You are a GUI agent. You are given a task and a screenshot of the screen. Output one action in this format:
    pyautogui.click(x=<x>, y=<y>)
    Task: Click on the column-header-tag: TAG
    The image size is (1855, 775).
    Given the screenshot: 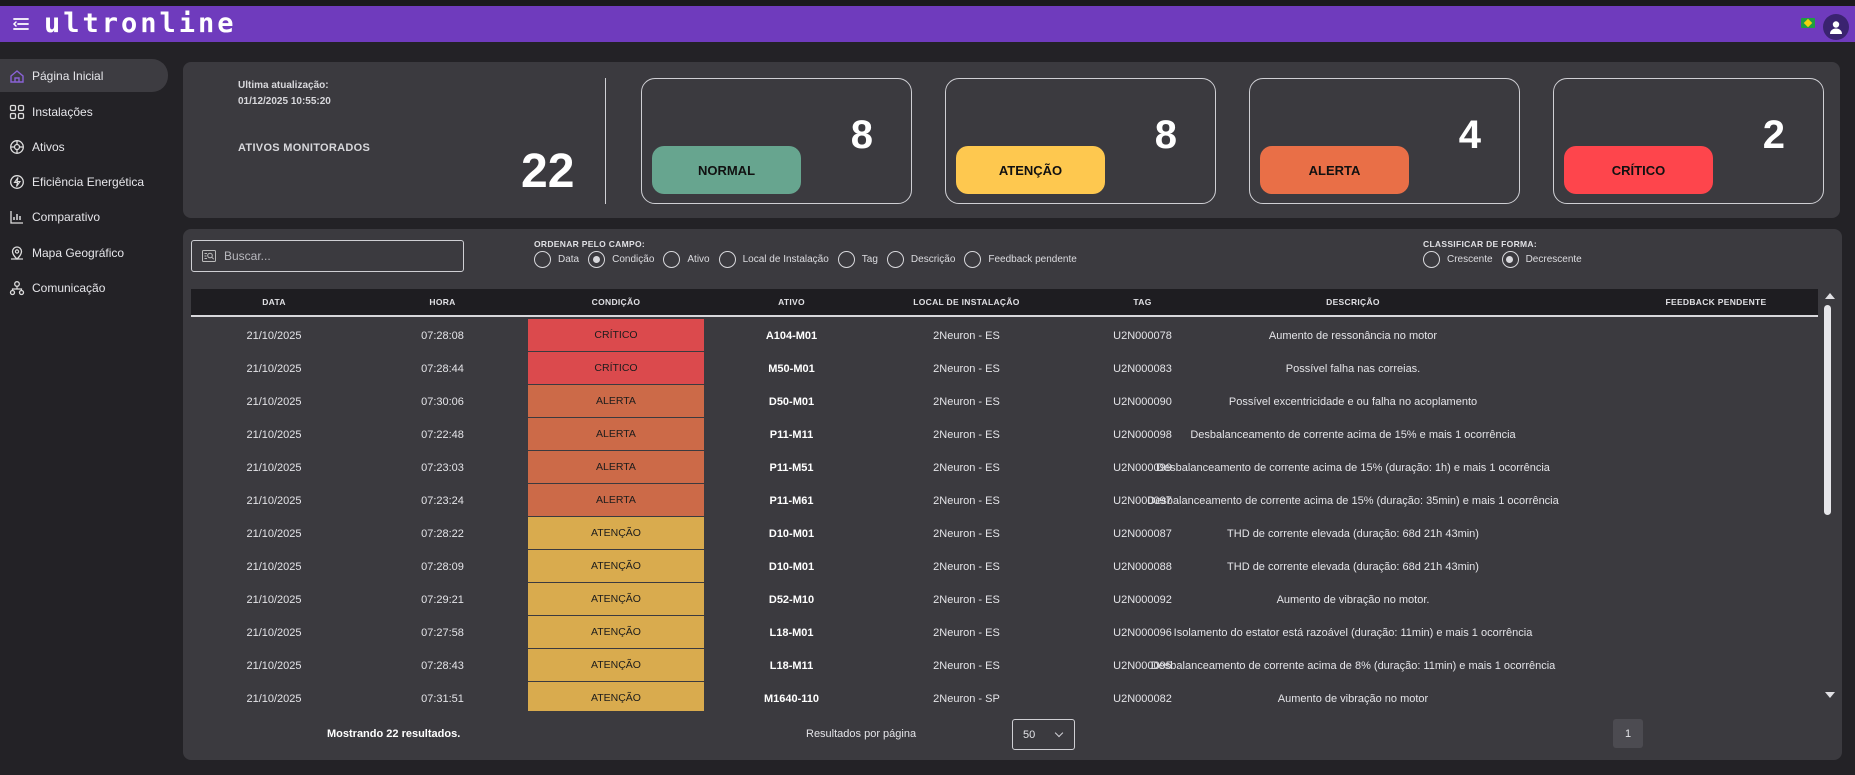 What is the action you would take?
    pyautogui.click(x=1142, y=302)
    